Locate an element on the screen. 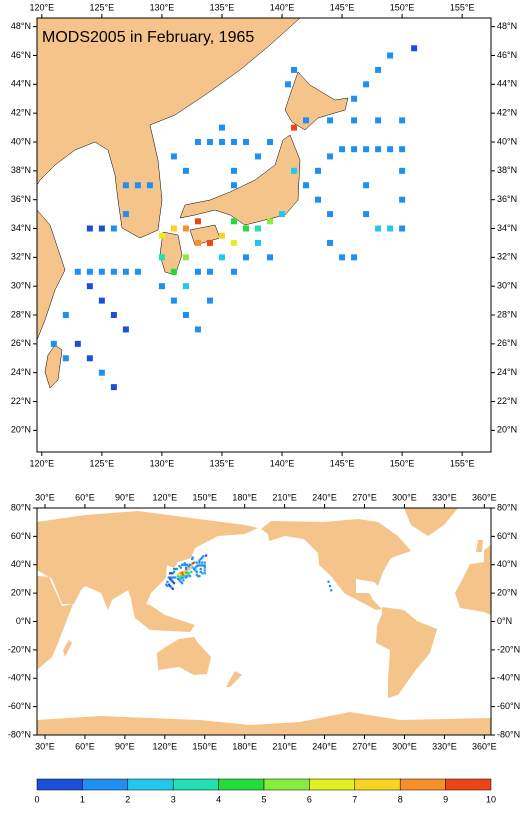 This screenshot has height=813, width=529. y-tick-label: 36°N is located at coordinates (507, 199).